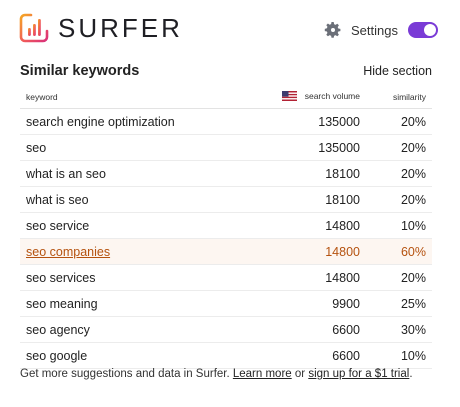  What do you see at coordinates (131, 251) in the screenshot?
I see `keyword-cell: seo companies` at bounding box center [131, 251].